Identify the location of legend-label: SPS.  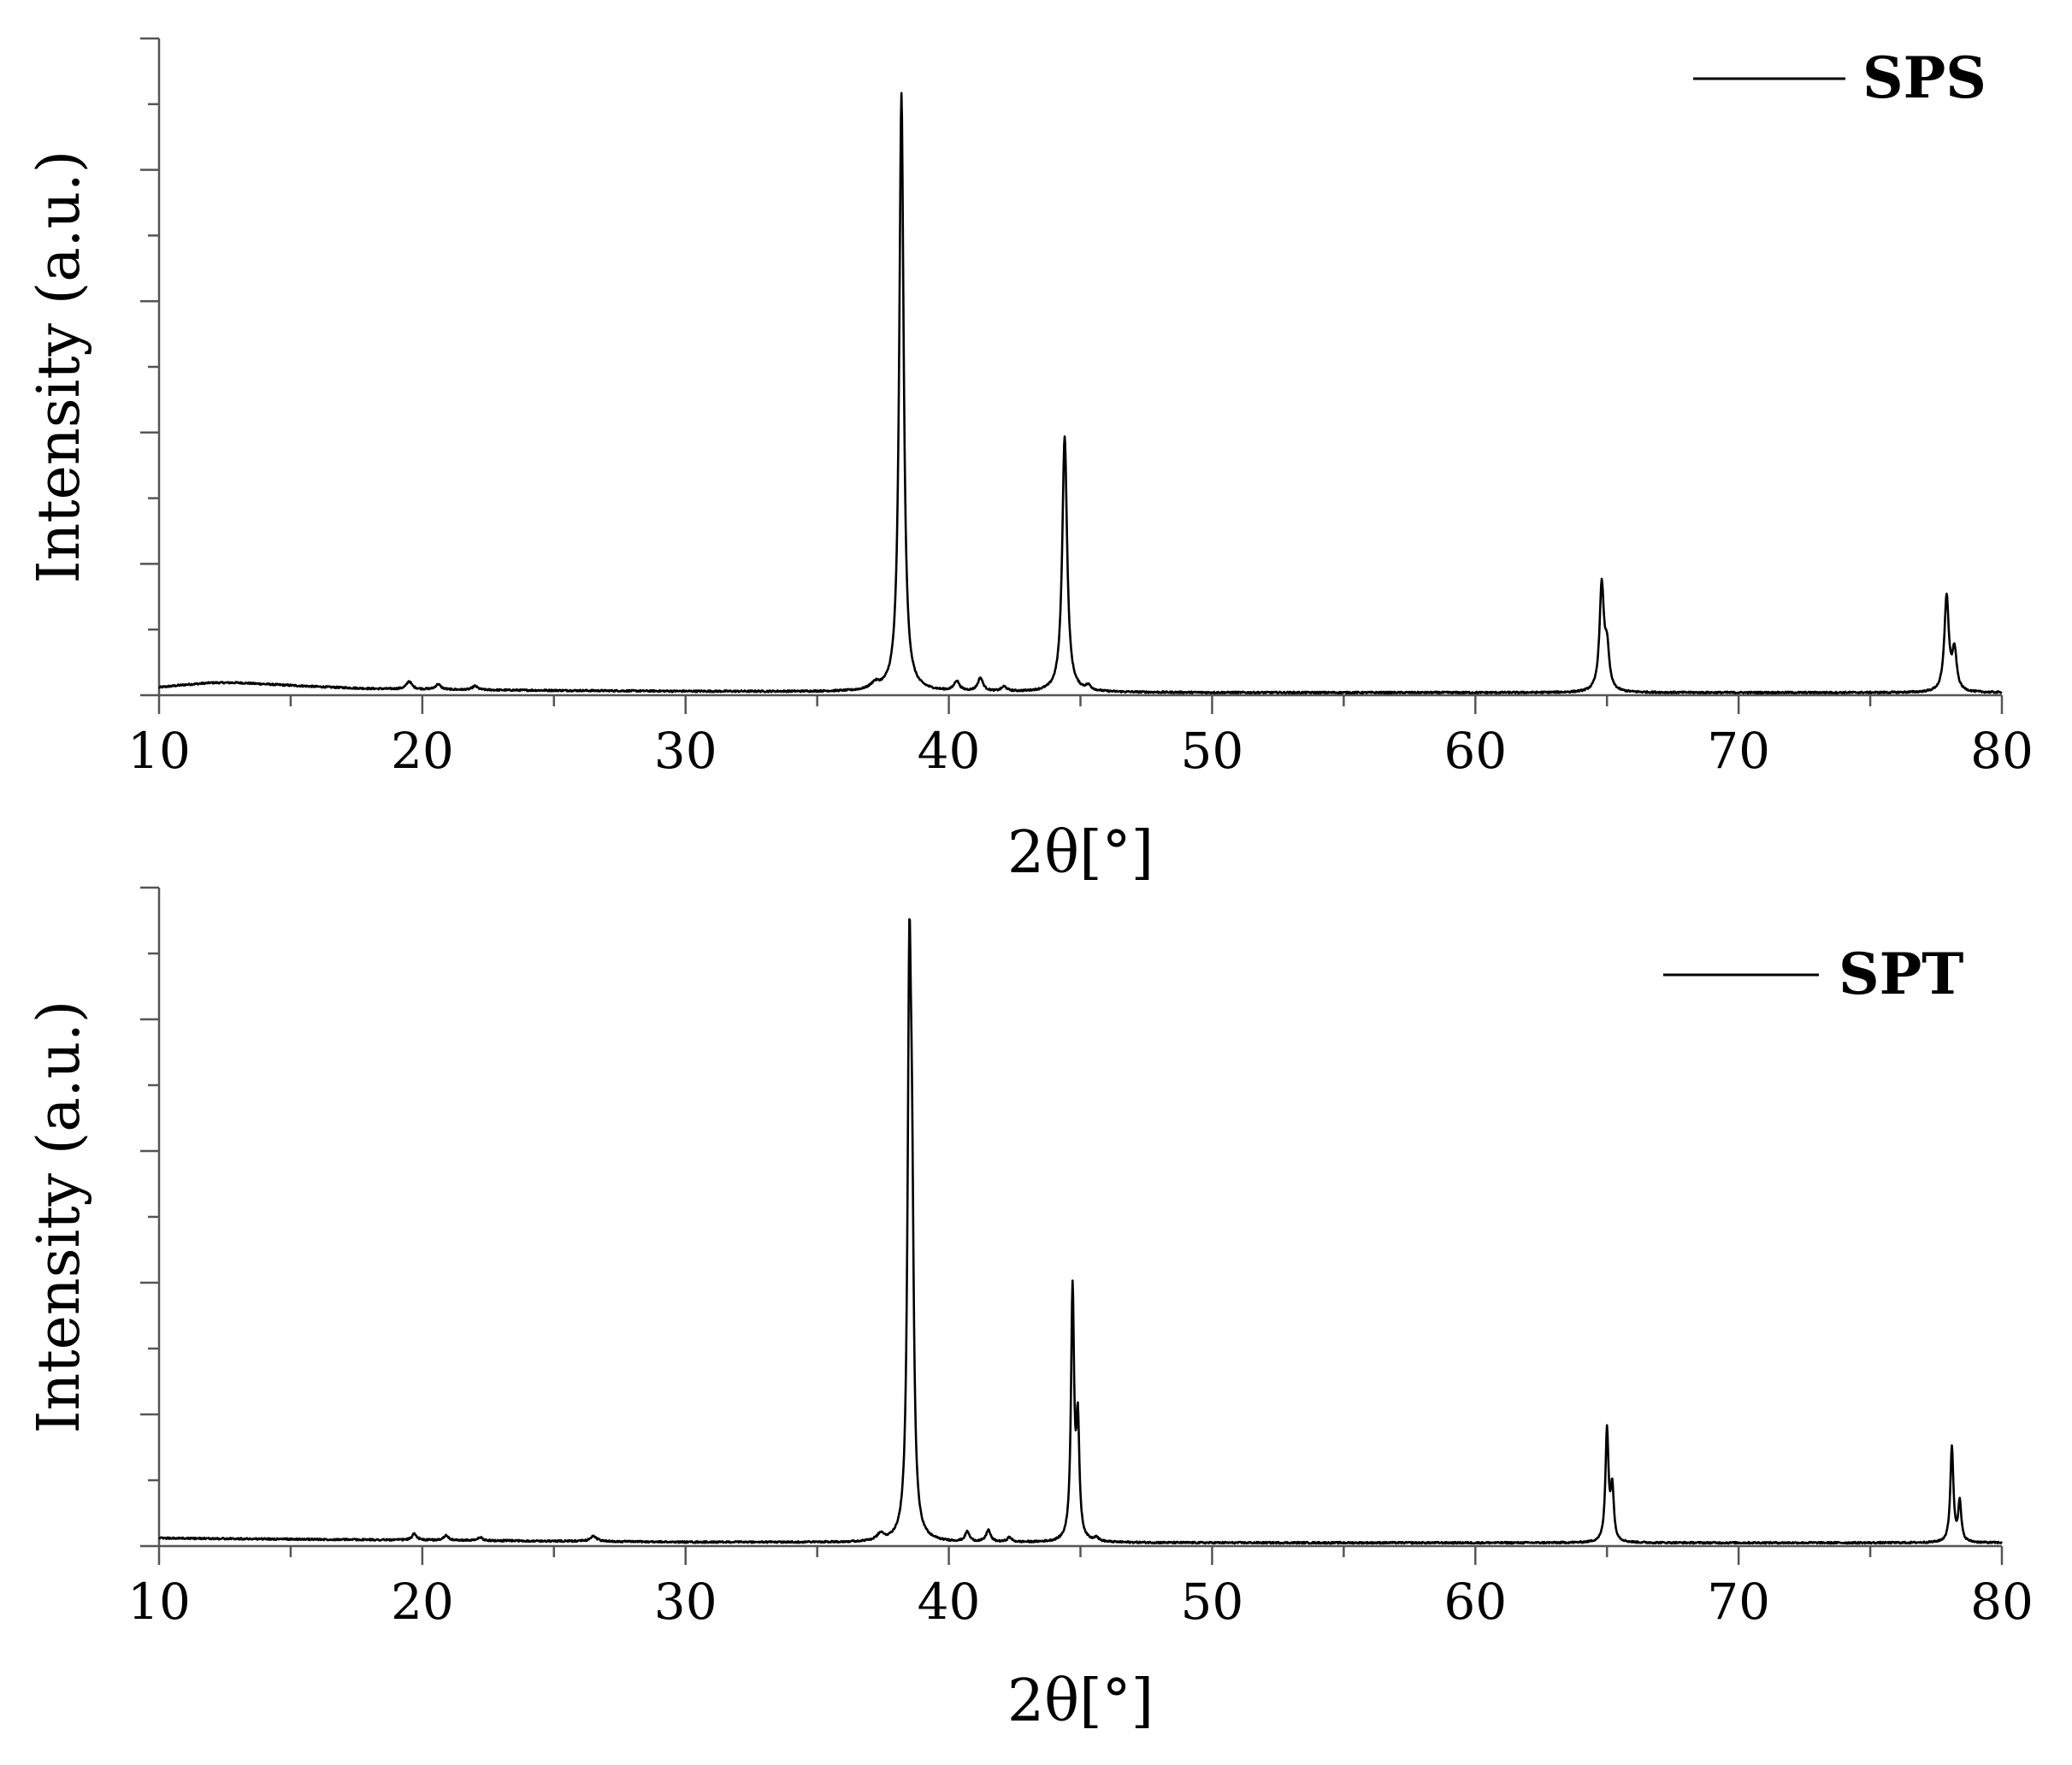
(1924, 77).